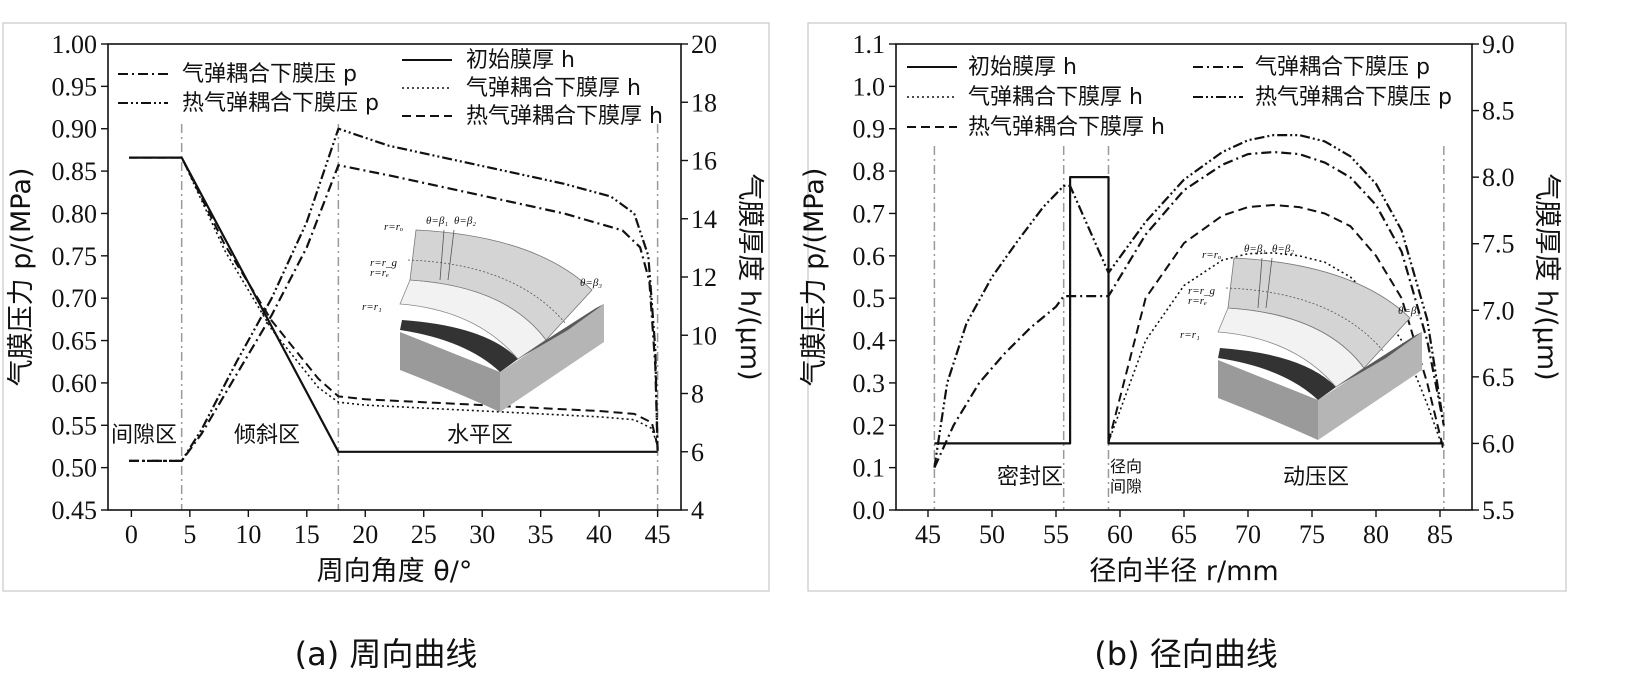  What do you see at coordinates (75, 298) in the screenshot?
I see `y-left-tick-label-a-6: 0.70` at bounding box center [75, 298].